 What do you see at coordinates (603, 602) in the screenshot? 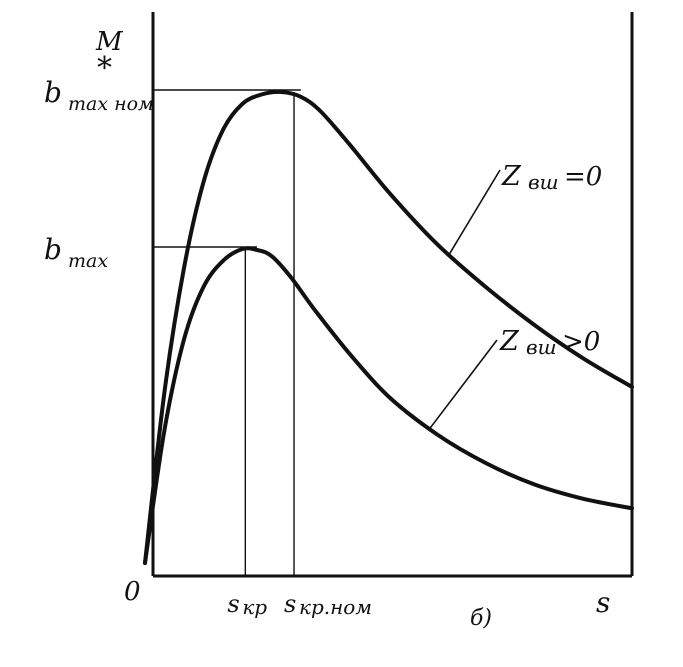
I see `x-axis-label: s` at bounding box center [603, 602].